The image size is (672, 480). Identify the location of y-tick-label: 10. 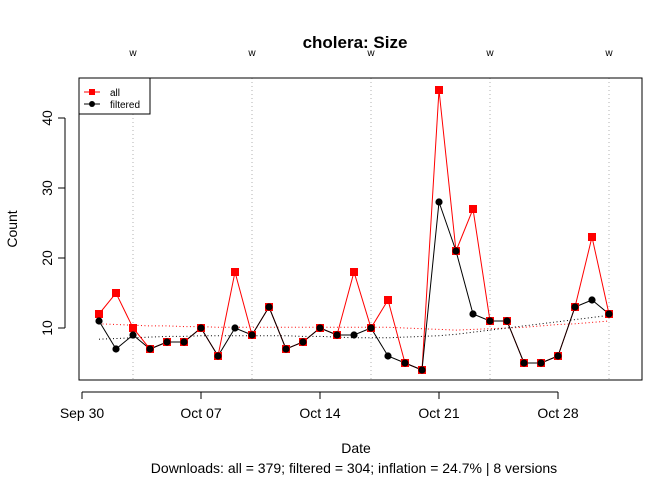
(47, 328).